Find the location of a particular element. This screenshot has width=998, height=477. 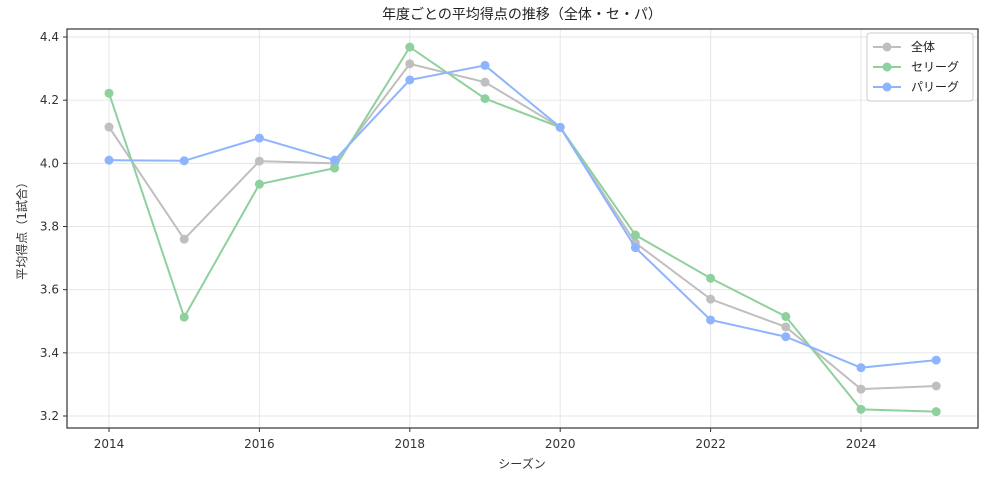

legend-label: パリーグ is located at coordinates (935, 87).